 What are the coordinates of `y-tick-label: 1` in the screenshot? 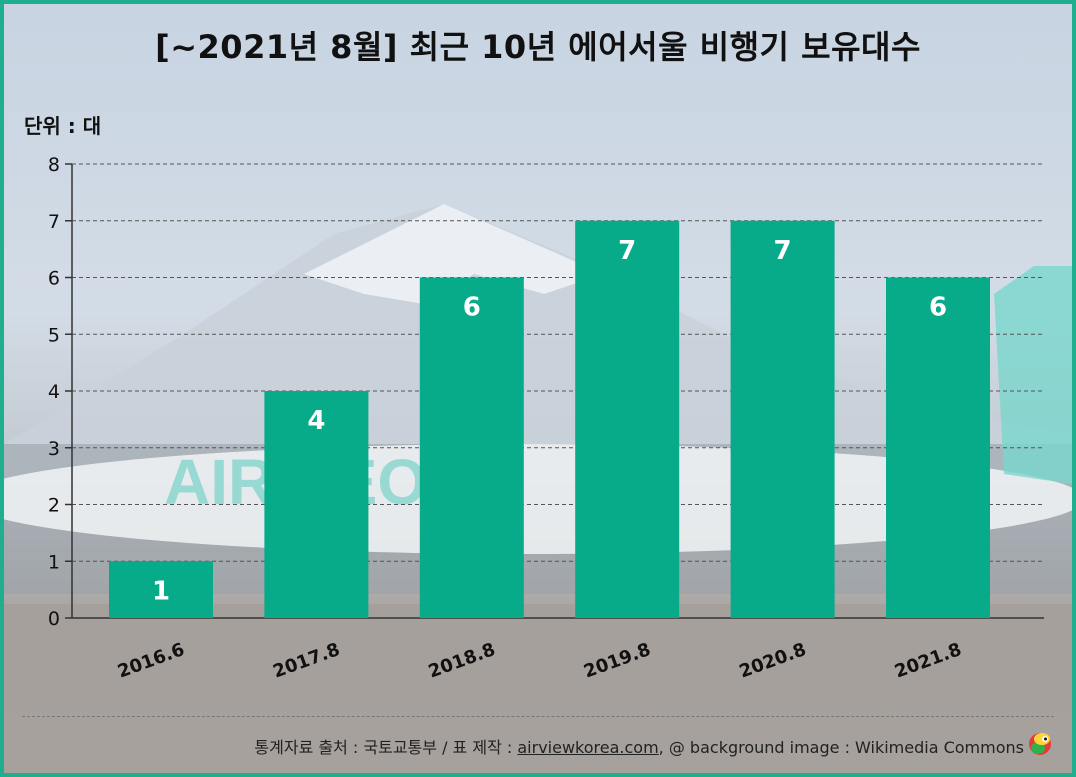 It's located at (54, 562).